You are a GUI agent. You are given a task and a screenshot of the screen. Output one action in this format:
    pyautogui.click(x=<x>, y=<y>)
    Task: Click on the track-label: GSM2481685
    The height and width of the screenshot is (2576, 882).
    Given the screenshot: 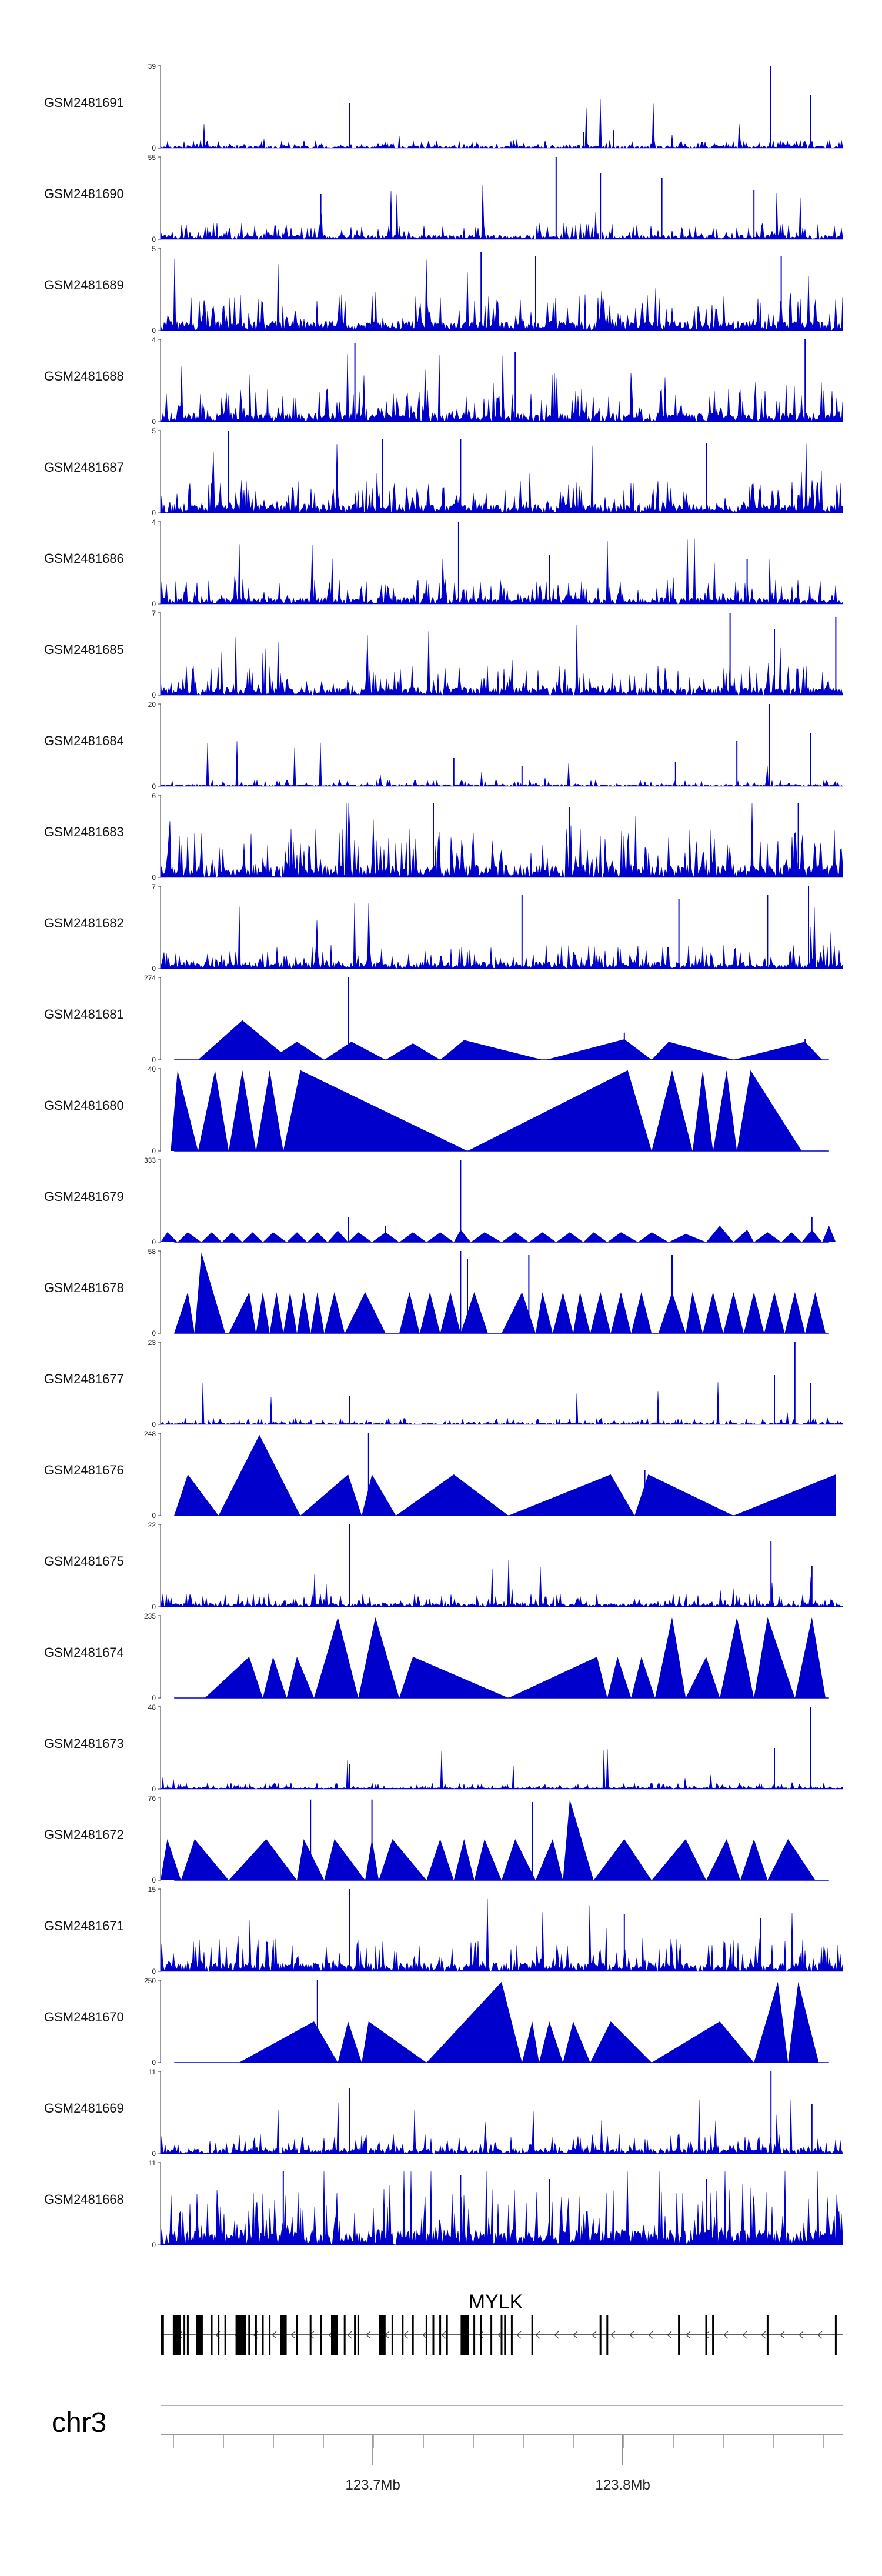 What is the action you would take?
    pyautogui.click(x=84, y=649)
    